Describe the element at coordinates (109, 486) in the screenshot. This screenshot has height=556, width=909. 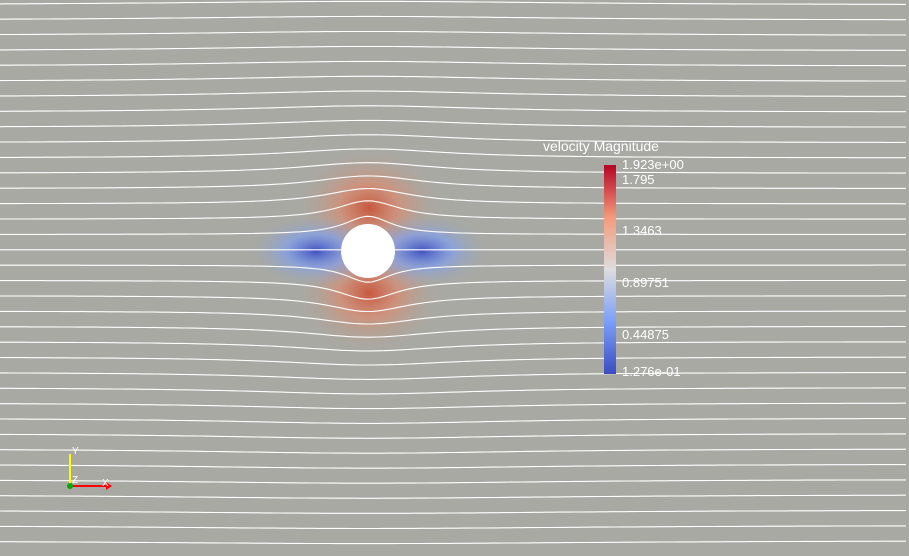
I see `x-axis-arrow` at that location.